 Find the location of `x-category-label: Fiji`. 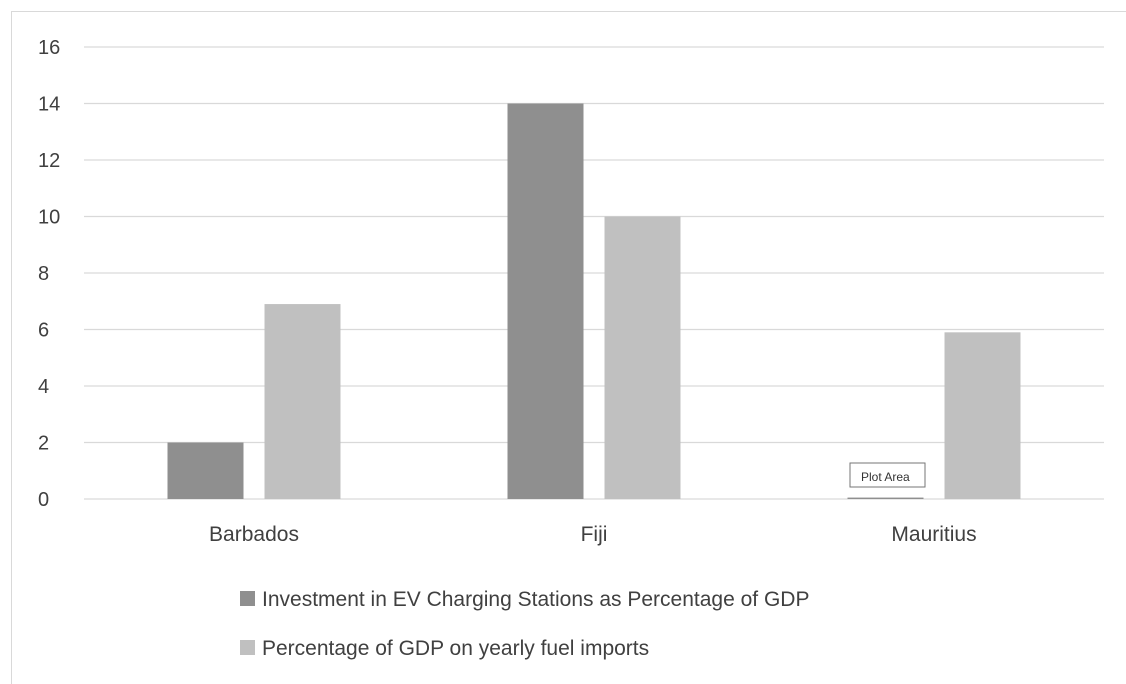

x-category-label: Fiji is located at coordinates (594, 534).